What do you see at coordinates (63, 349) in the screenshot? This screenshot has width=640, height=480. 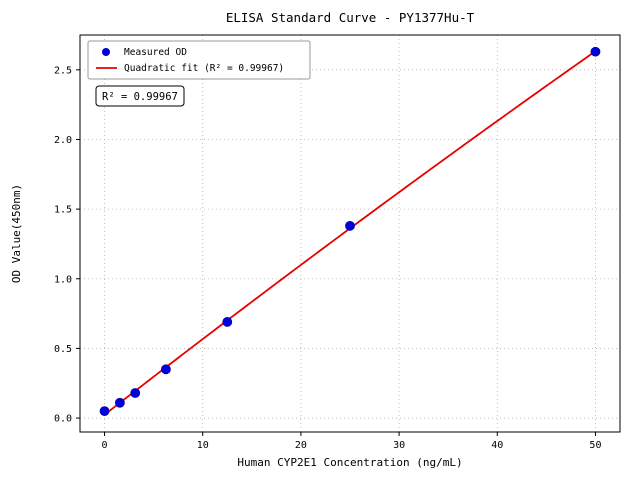 I see `y-tick-label: 0.5` at bounding box center [63, 349].